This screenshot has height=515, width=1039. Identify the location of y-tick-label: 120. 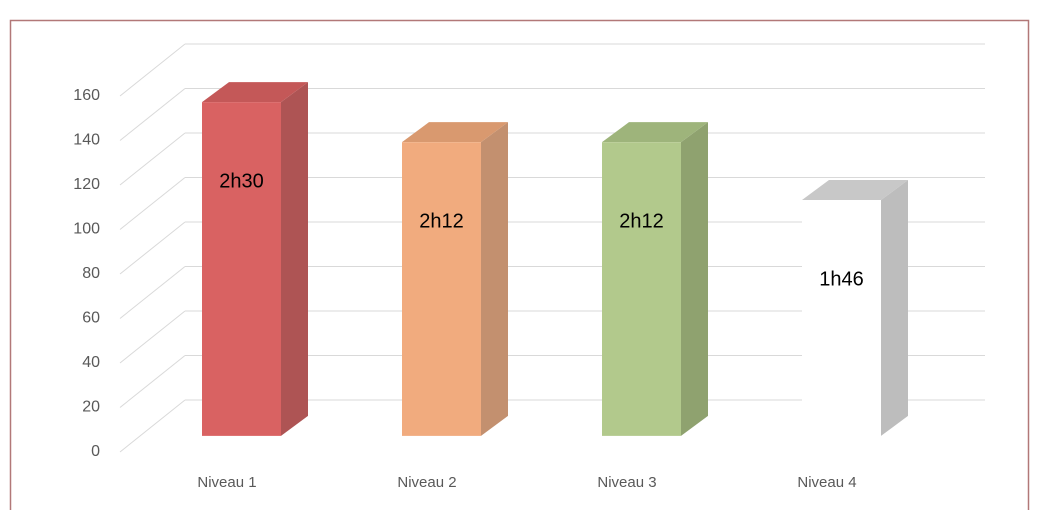
(86, 184).